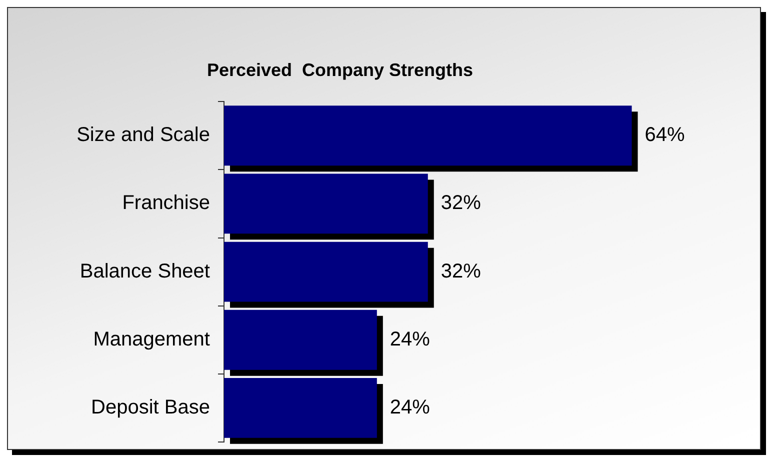 This screenshot has width=781, height=462. I want to click on data-label: 64%, so click(665, 135).